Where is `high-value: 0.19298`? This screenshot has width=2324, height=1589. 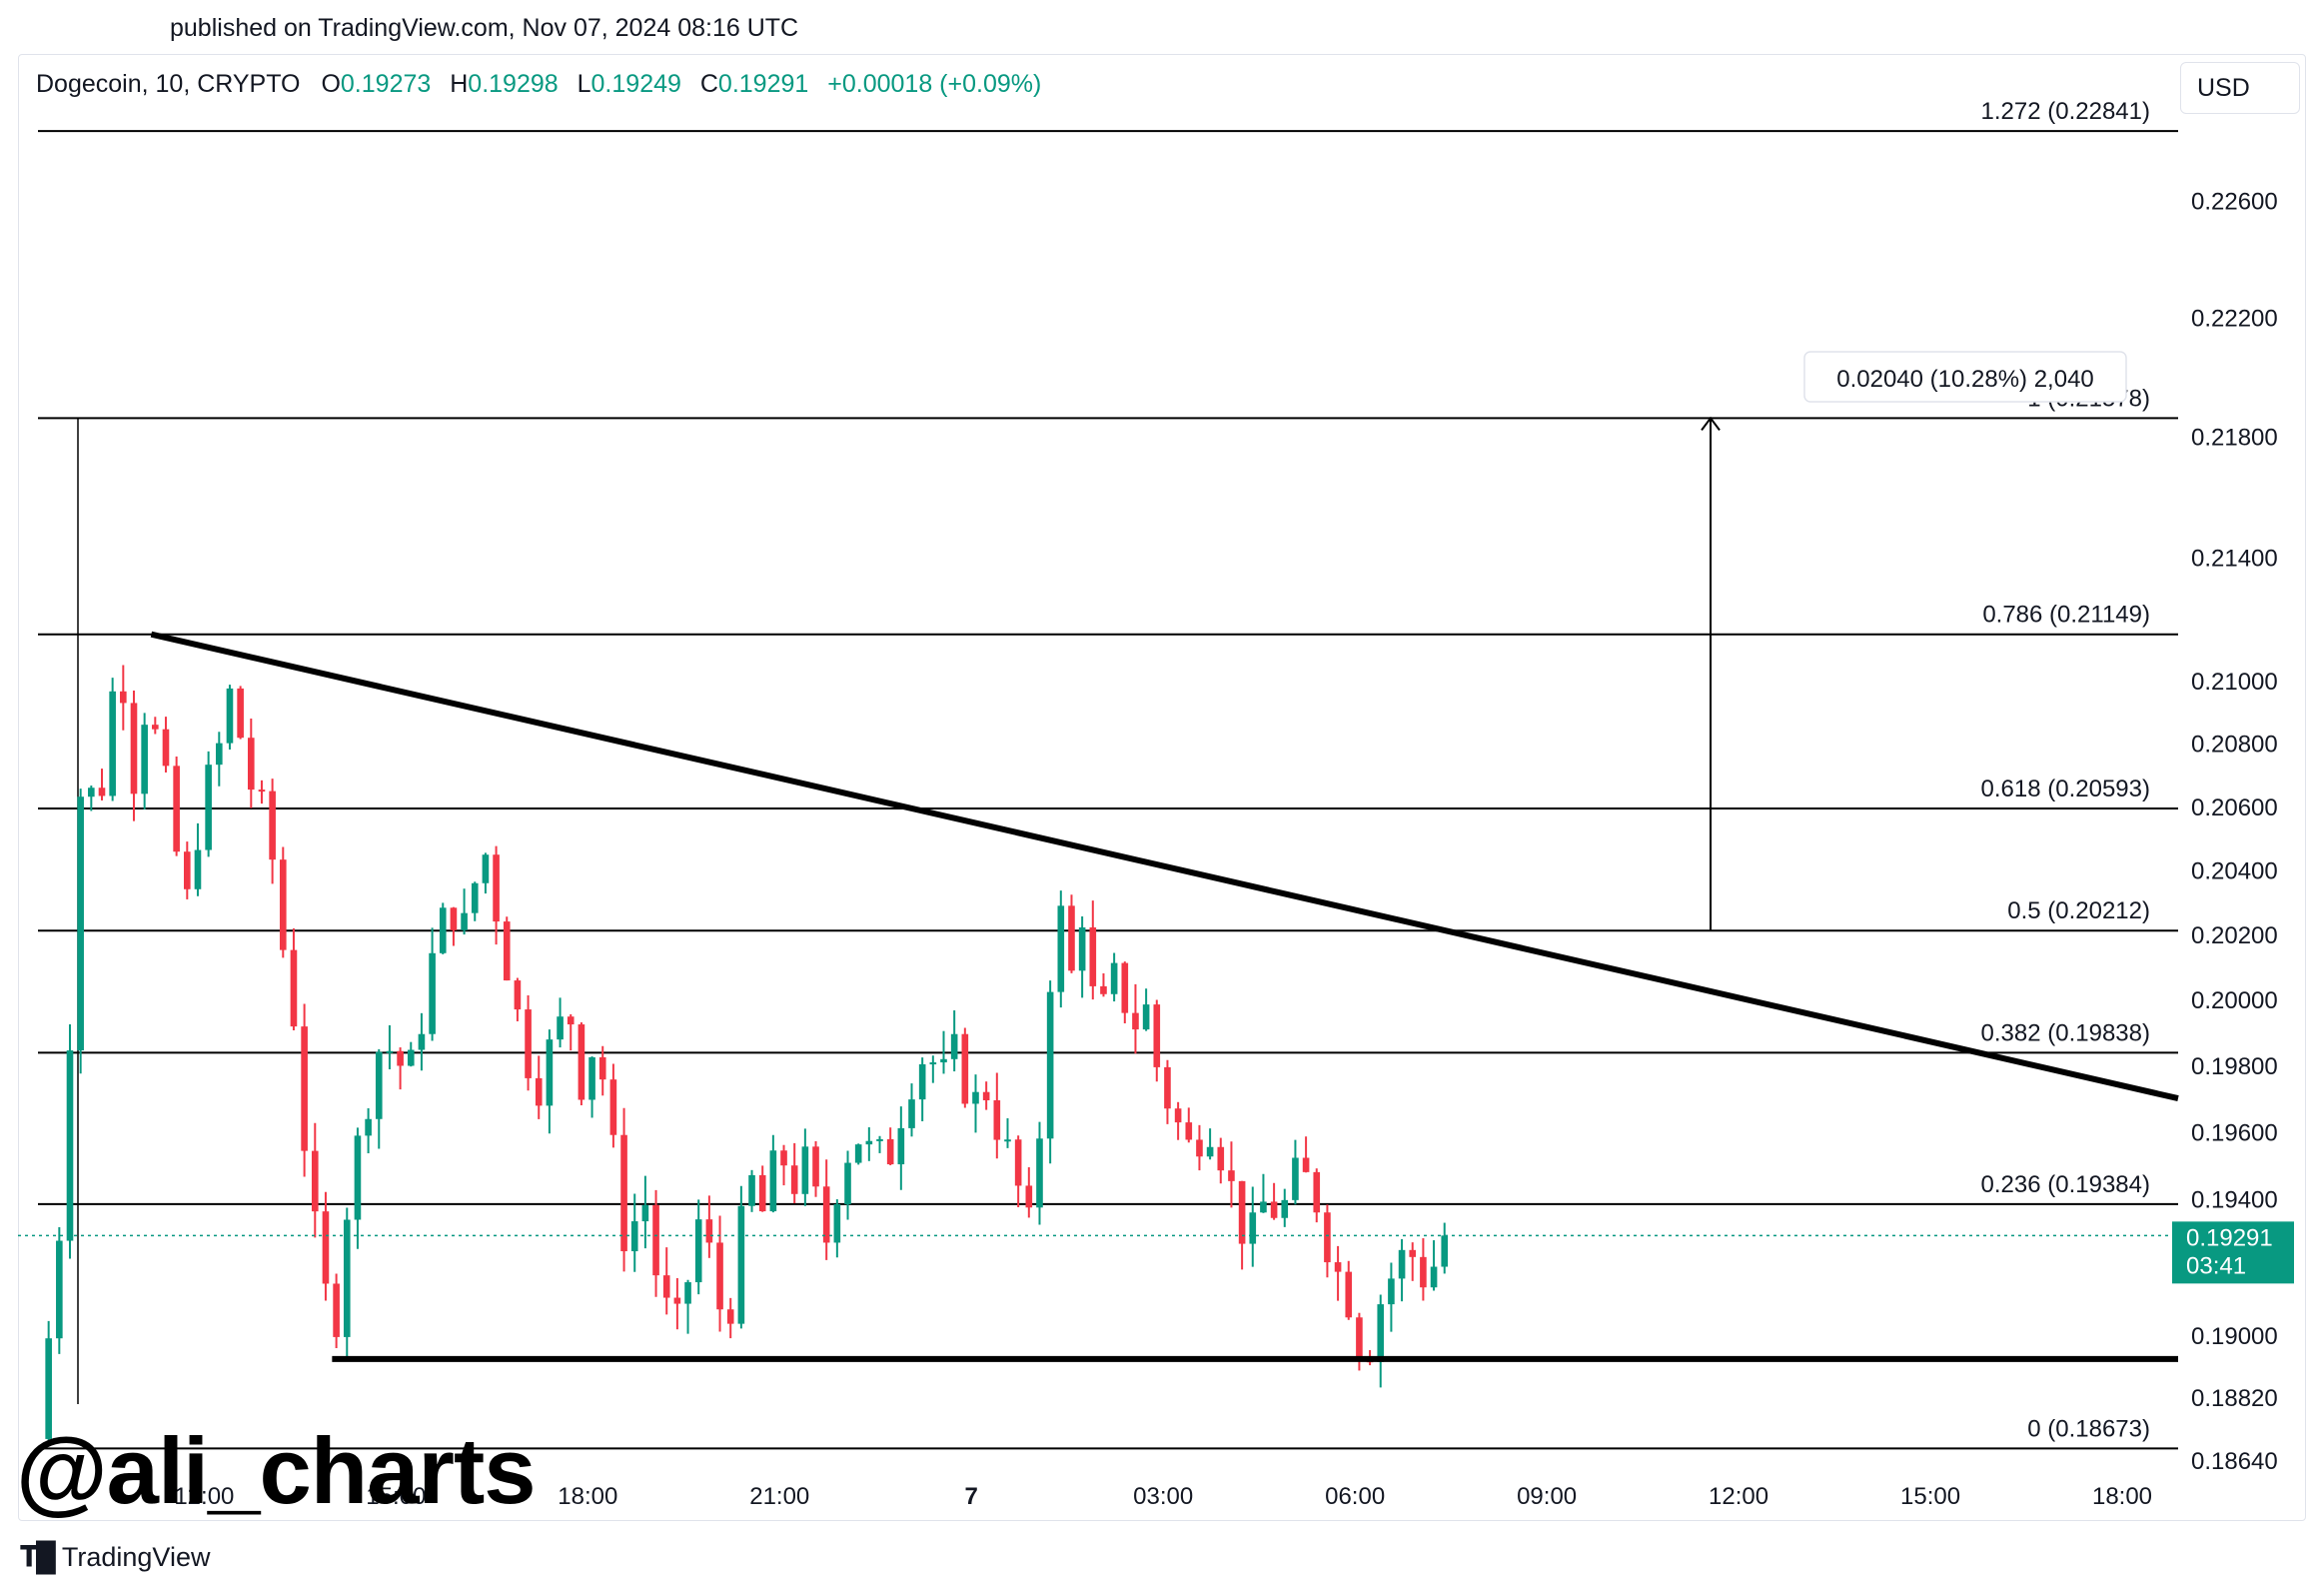
high-value: 0.19298 is located at coordinates (513, 84).